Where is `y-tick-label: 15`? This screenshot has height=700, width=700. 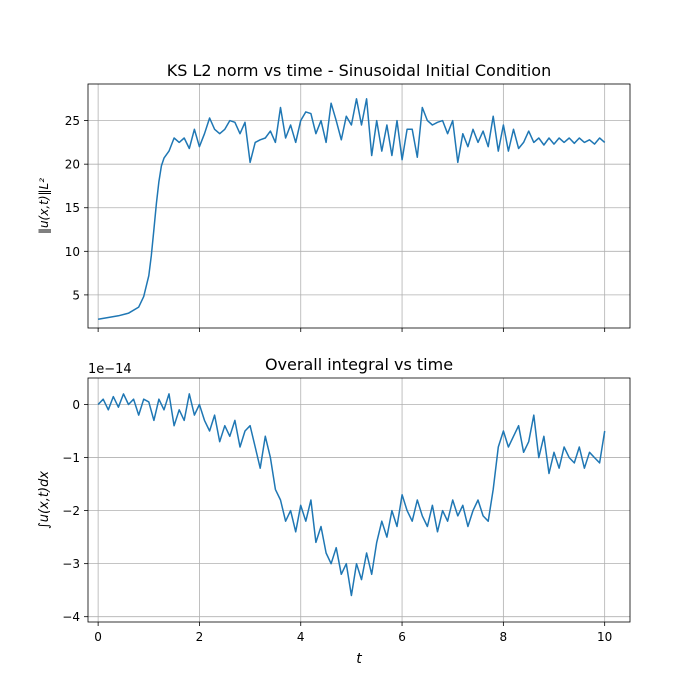
y-tick-label: 15 is located at coordinates (72, 208).